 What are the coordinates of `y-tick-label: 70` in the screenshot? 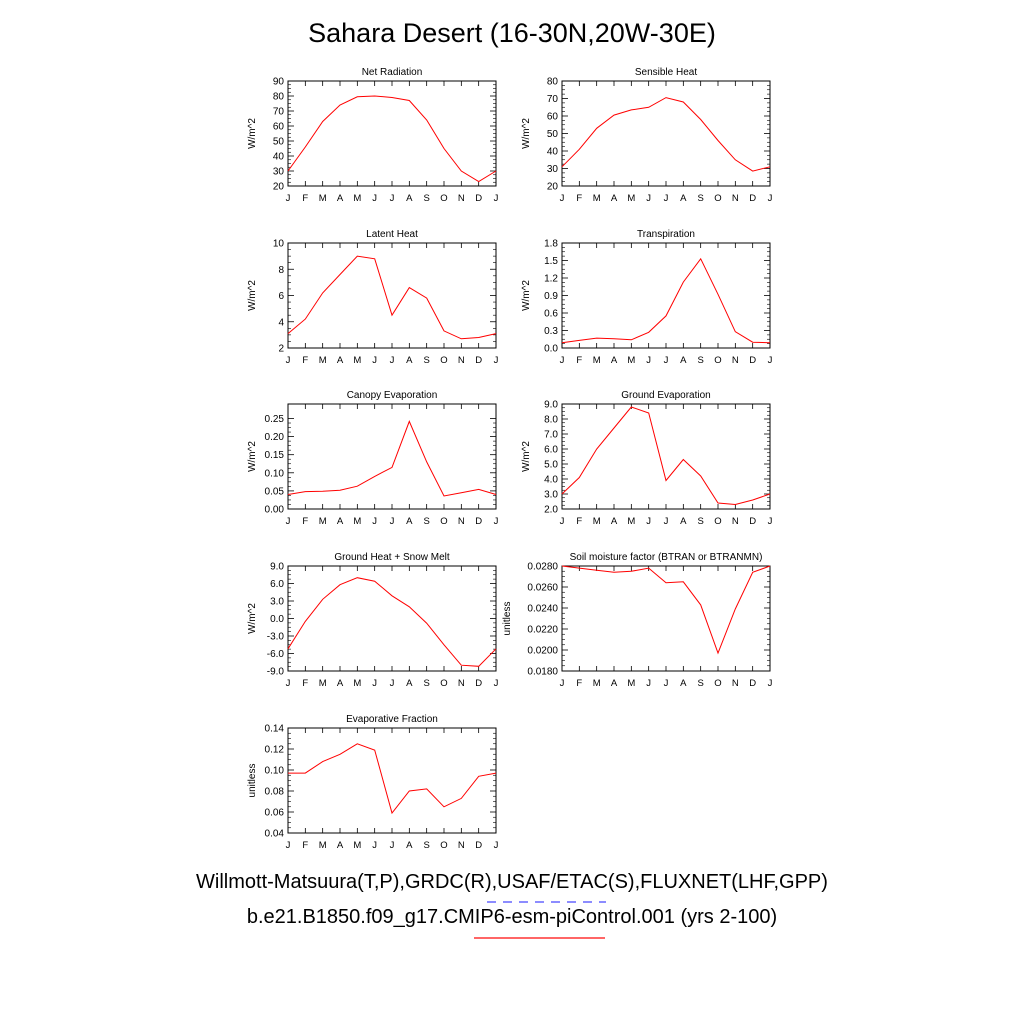 It's located at (279, 112).